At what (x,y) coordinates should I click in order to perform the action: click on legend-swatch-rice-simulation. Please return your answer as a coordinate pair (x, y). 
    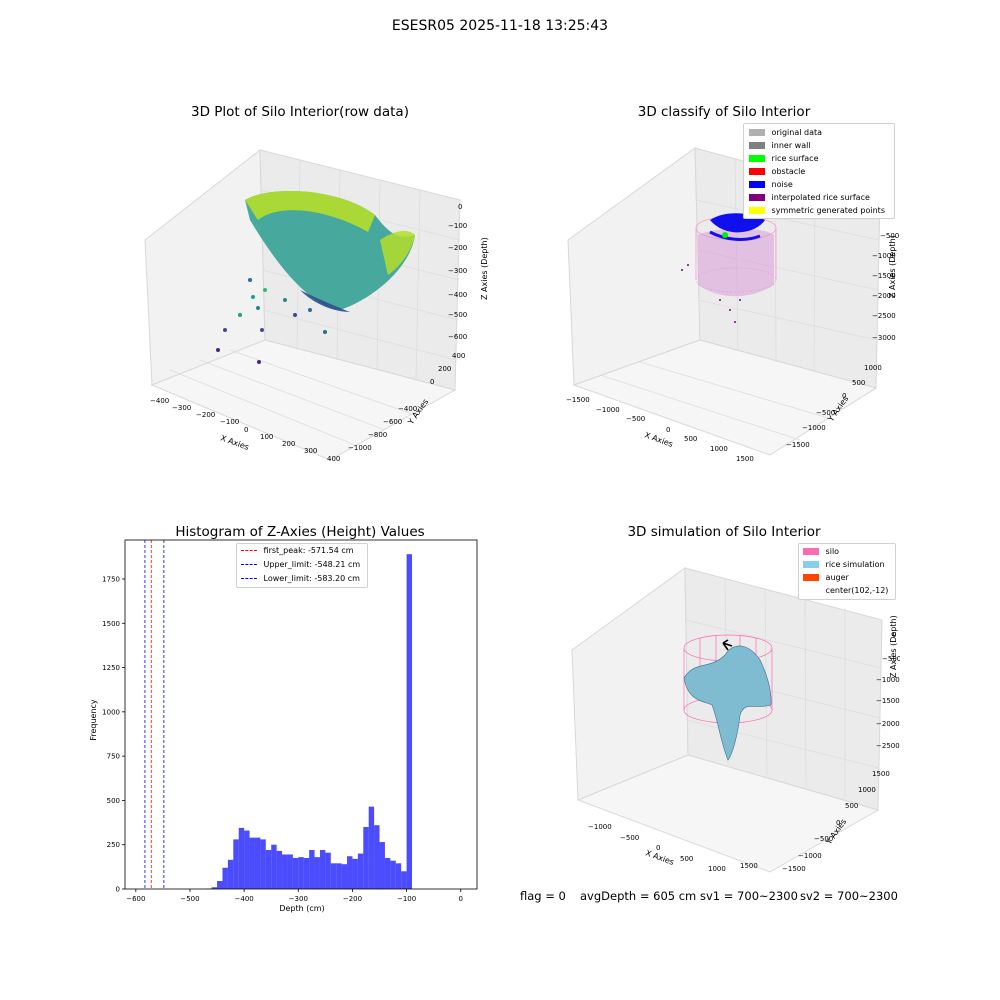
    Looking at the image, I should click on (811, 564).